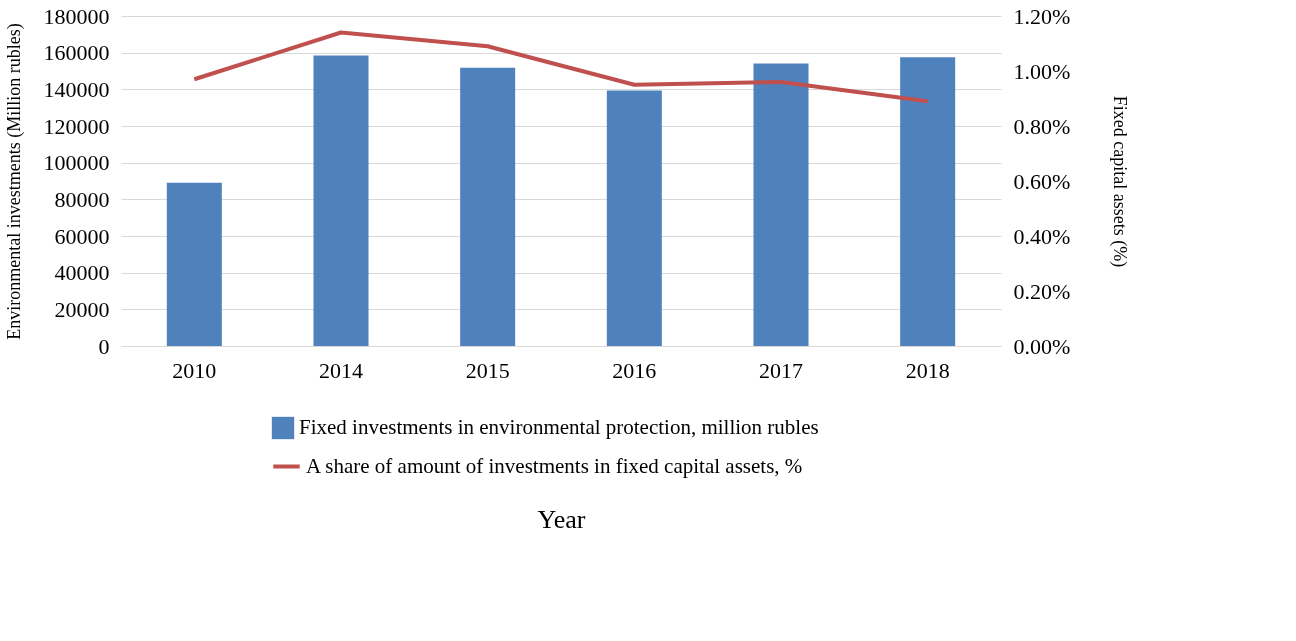 The height and width of the screenshot is (641, 1296). Describe the element at coordinates (487, 370) in the screenshot. I see `x-tick-label: 2015` at that location.